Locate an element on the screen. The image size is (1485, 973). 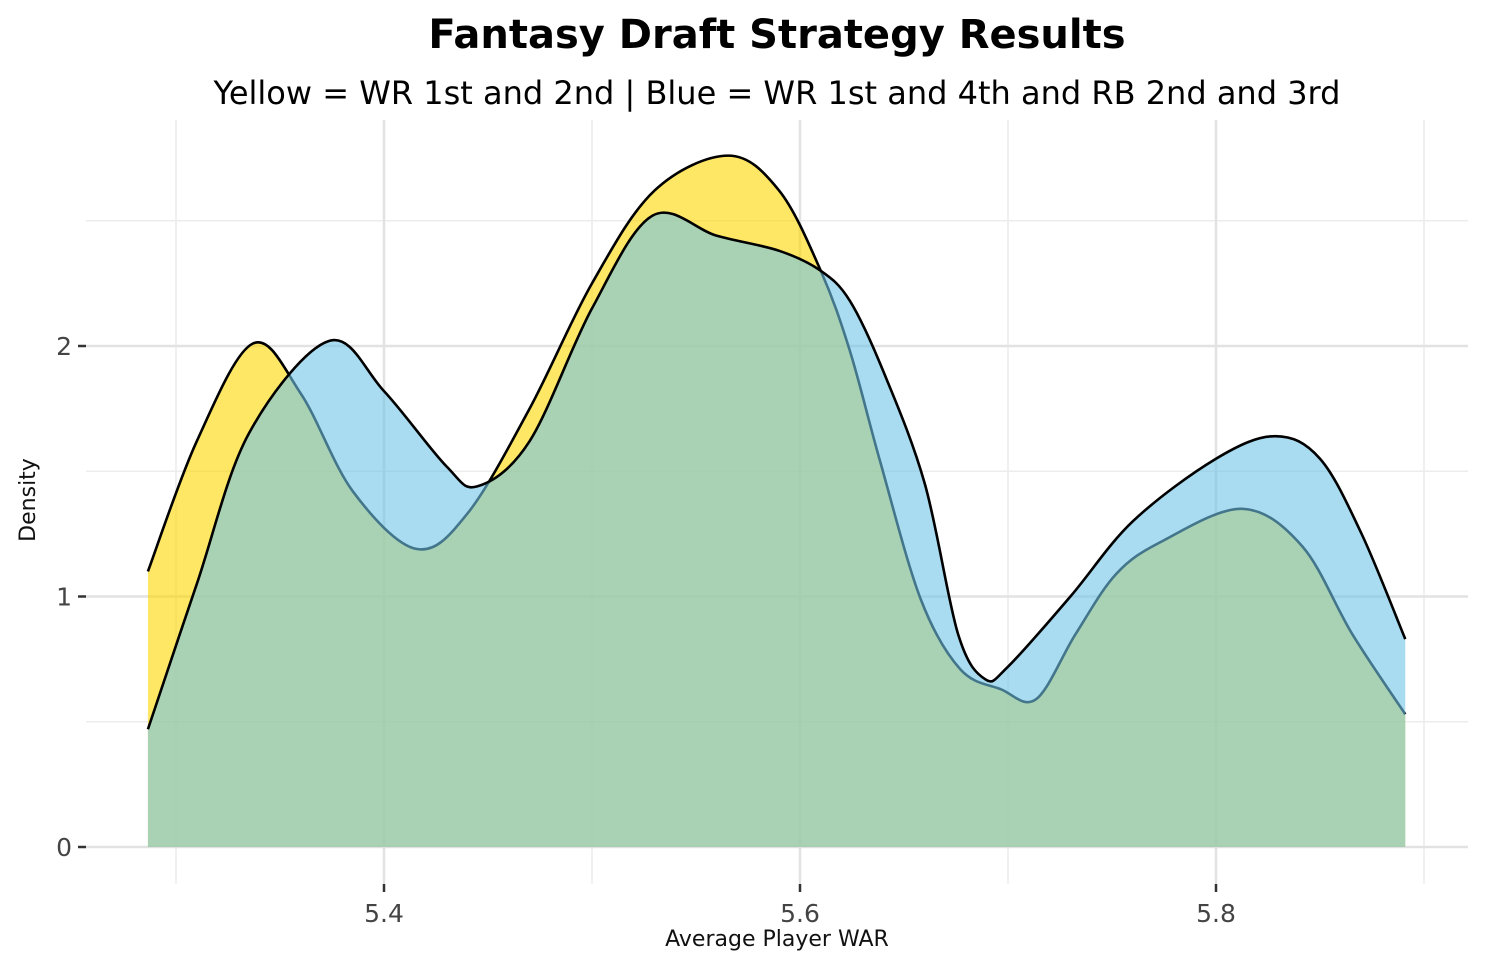
x-axis-title: Average Player WAR is located at coordinates (777, 939).